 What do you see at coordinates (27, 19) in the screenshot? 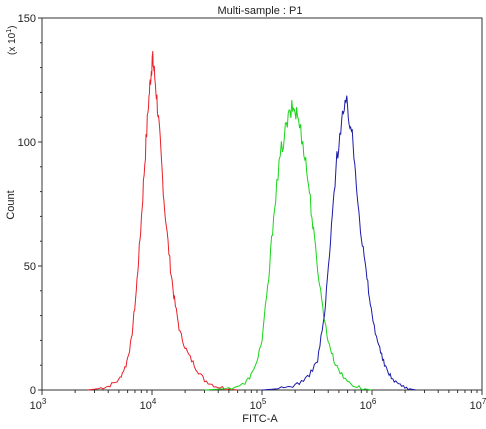
I see `y-tick-label: 150` at bounding box center [27, 19].